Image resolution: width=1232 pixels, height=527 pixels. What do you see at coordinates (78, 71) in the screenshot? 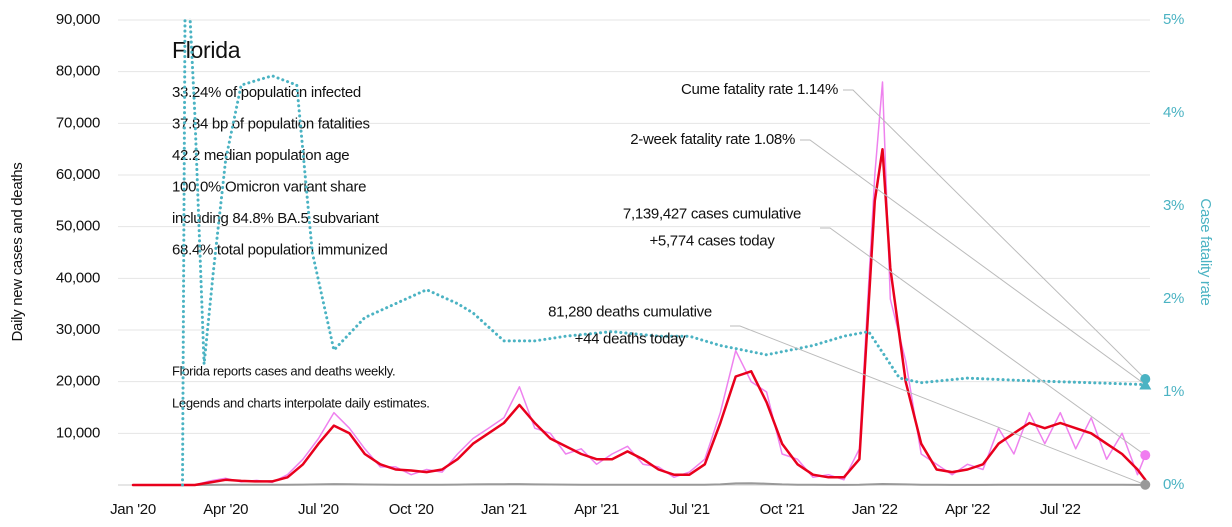
I see `y-tick-label: 80,000` at bounding box center [78, 71].